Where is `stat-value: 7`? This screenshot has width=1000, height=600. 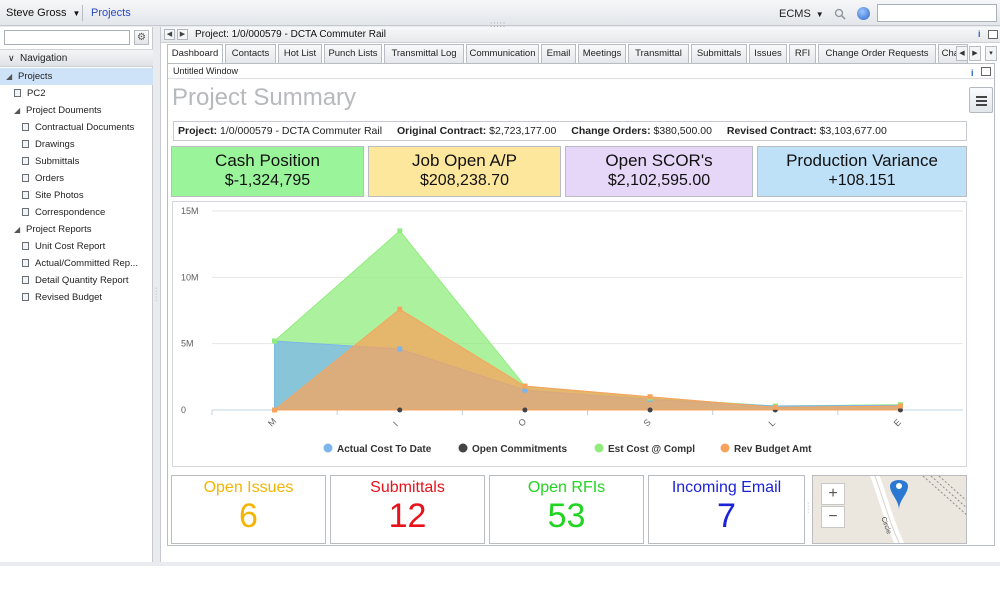 stat-value: 7 is located at coordinates (726, 516).